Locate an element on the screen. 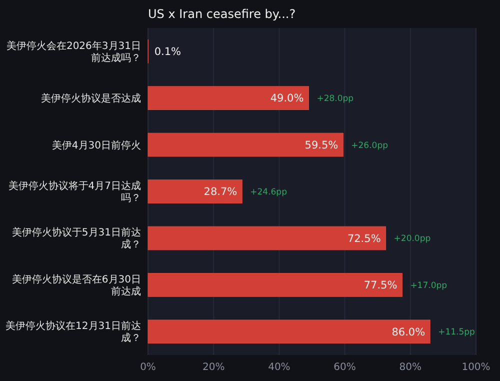 This screenshot has height=381, width=500. y-tick-label: 美伊停火协议在12月31日前达成？ is located at coordinates (73, 332).